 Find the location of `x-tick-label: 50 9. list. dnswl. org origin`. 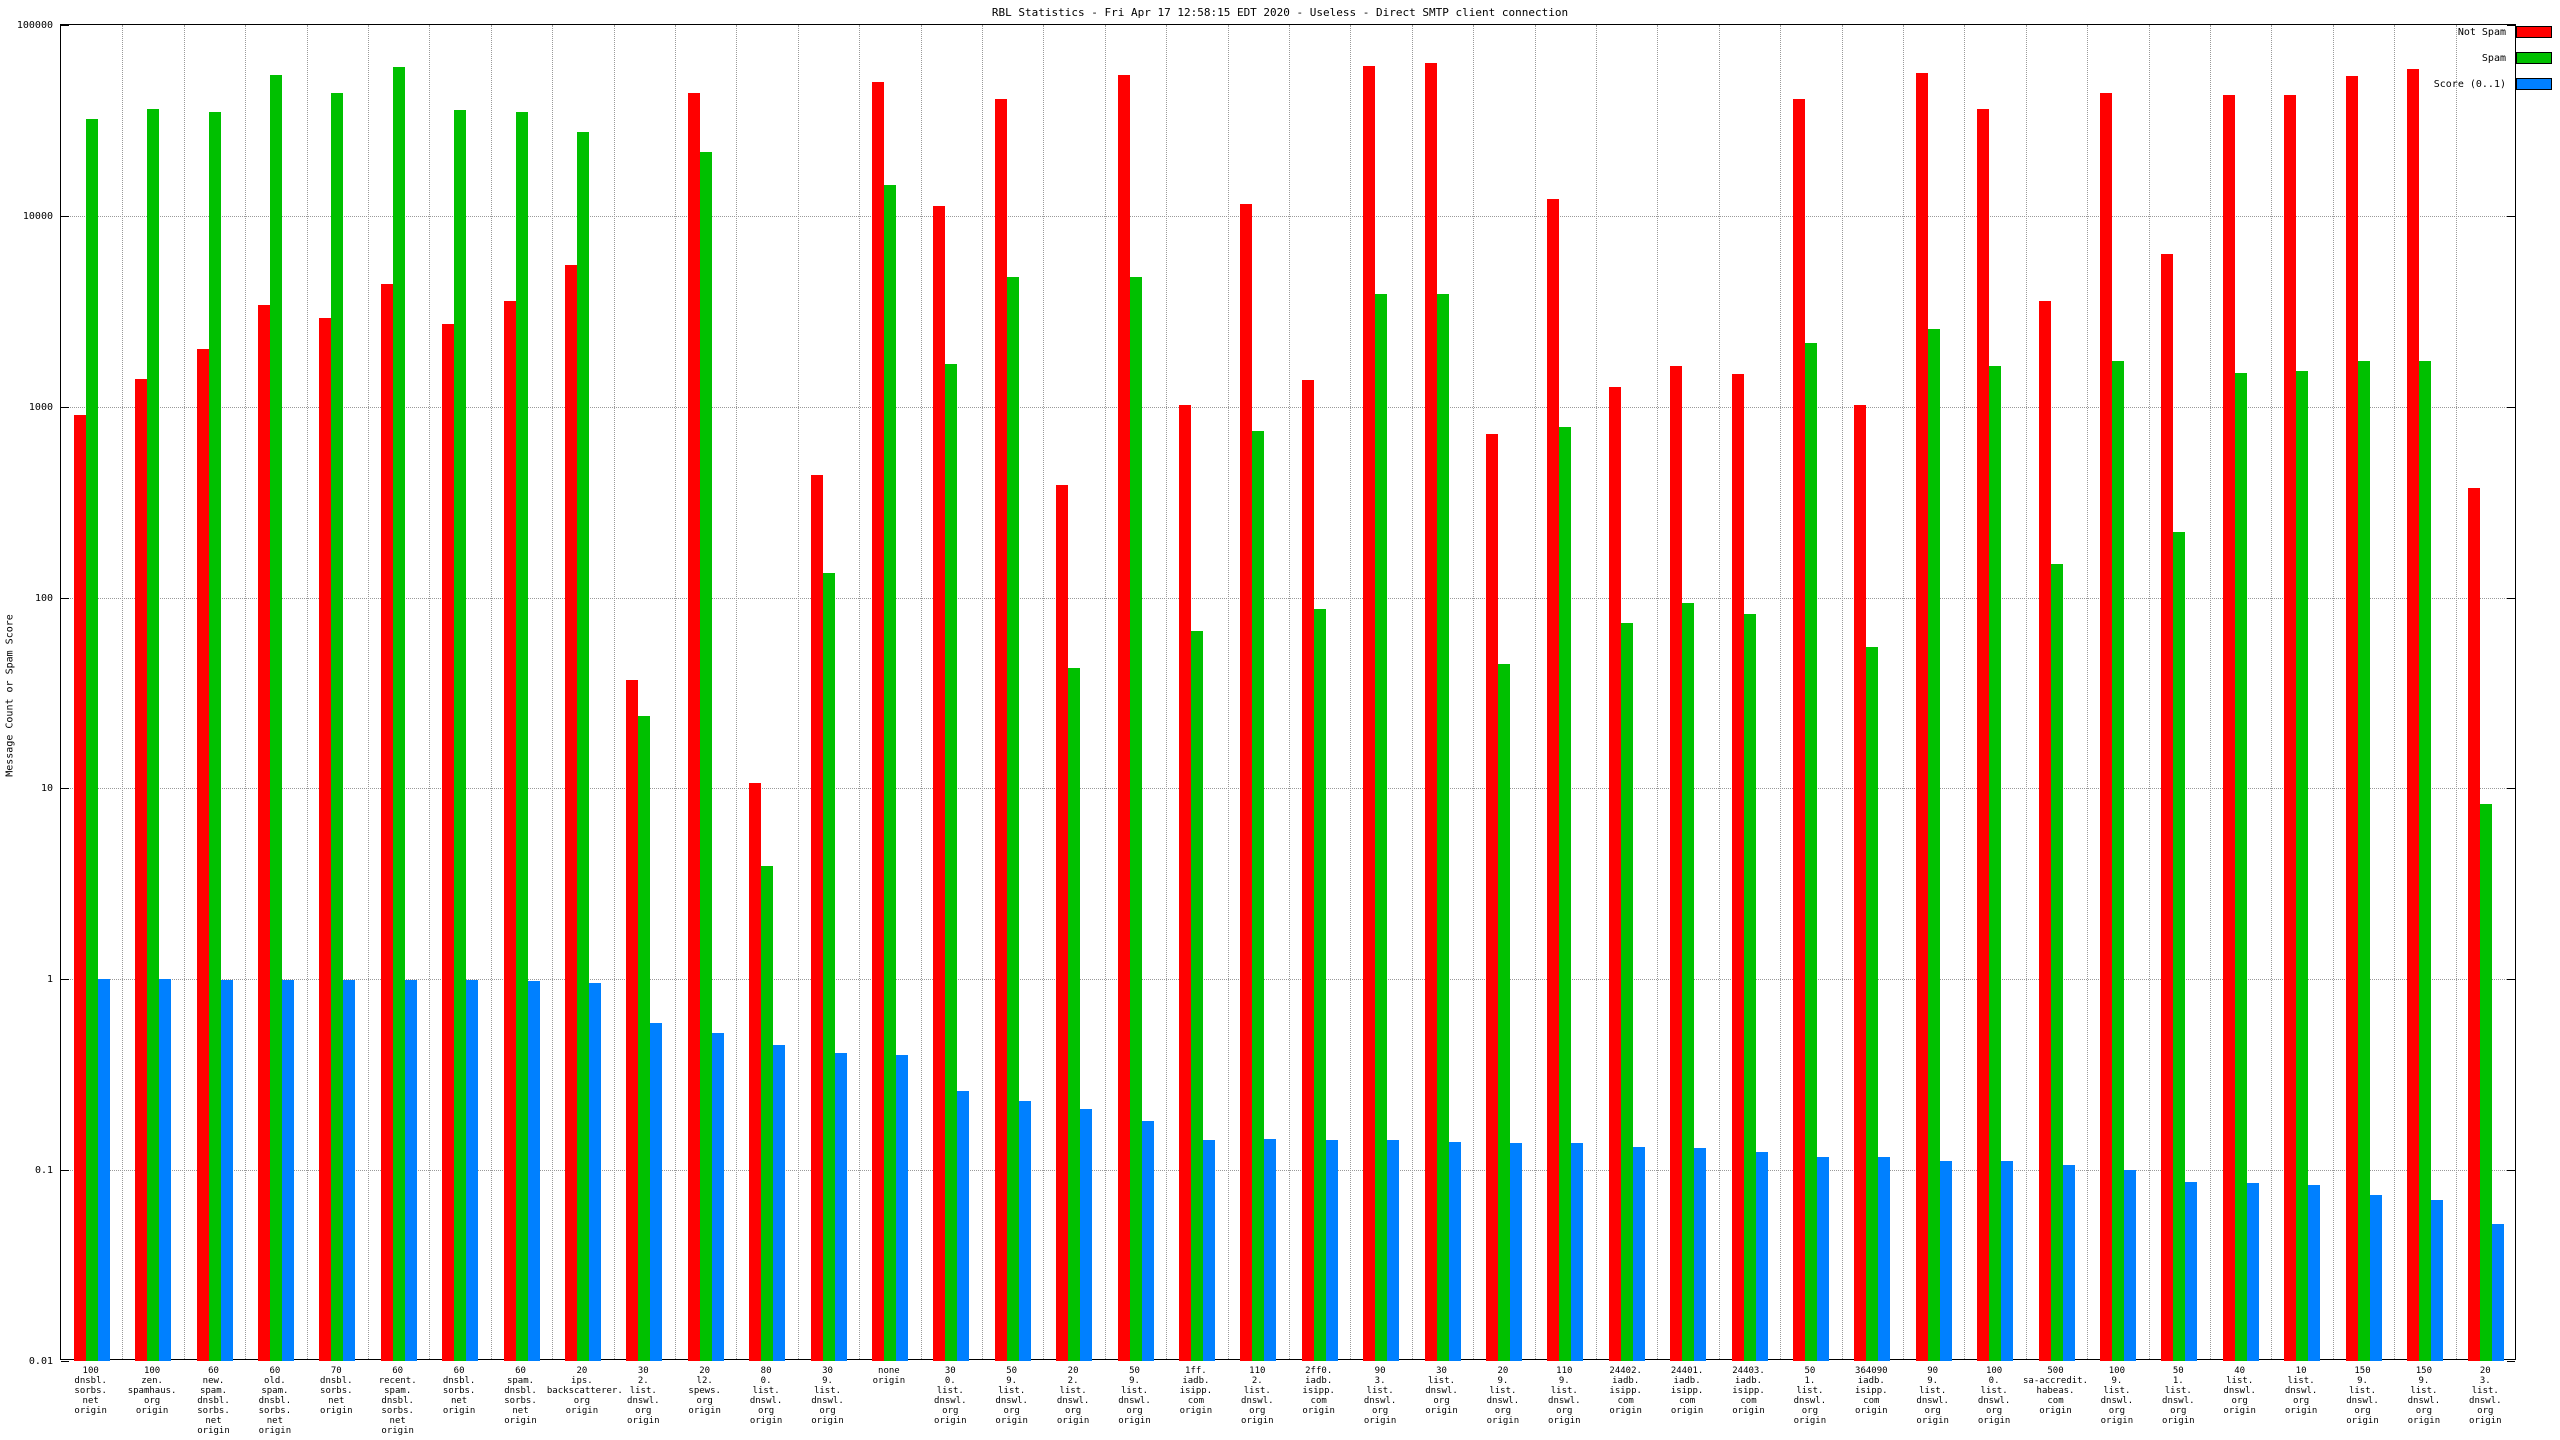

x-tick-label: 50 9. list. dnswl. org origin is located at coordinates (1012, 1396).